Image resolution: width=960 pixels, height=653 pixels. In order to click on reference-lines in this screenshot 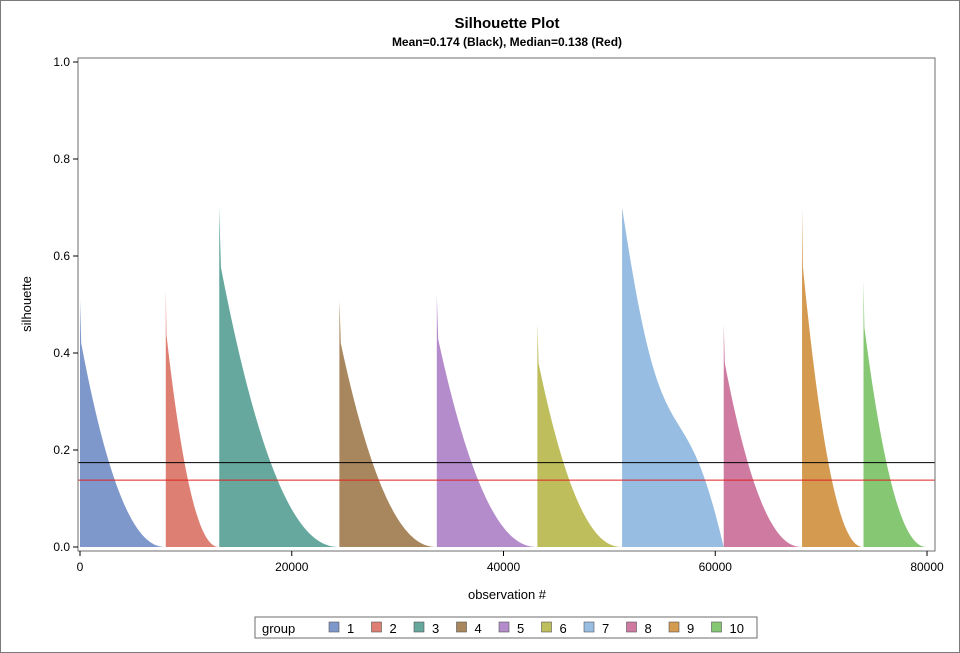, I will do `click(506, 471)`.